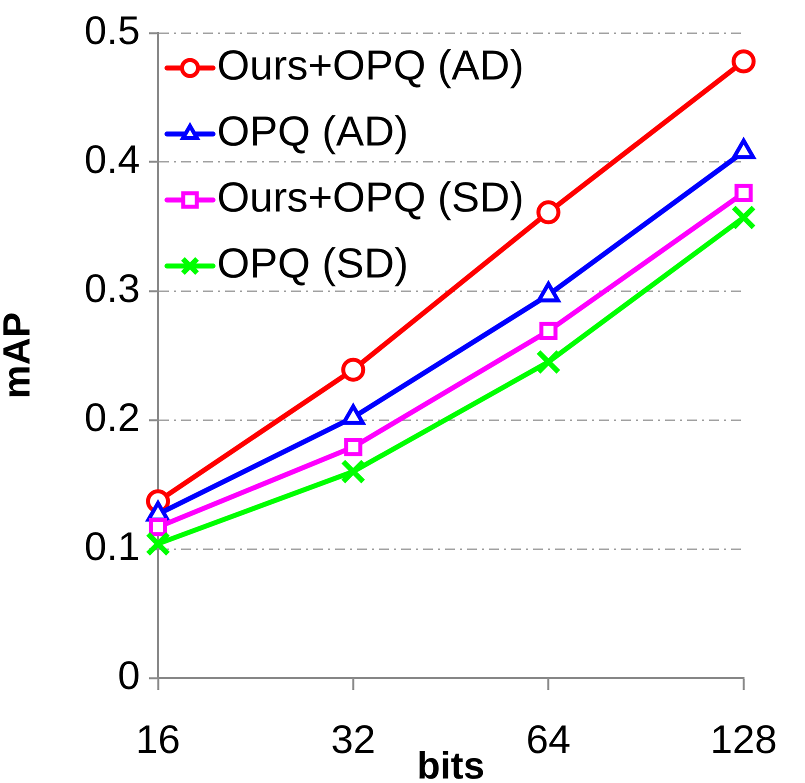  What do you see at coordinates (548, 740) in the screenshot?
I see `x-tick-label: 64` at bounding box center [548, 740].